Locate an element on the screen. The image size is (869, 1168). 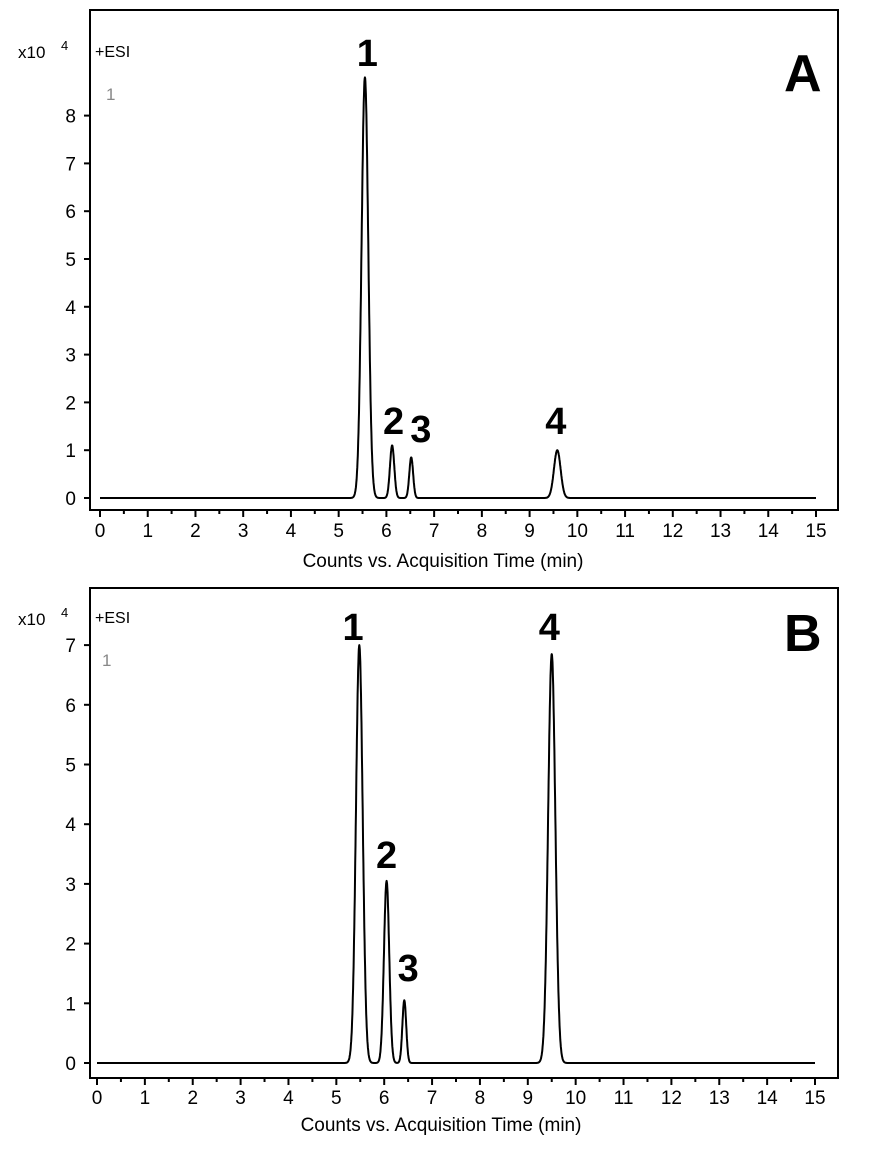
x-tick-label-a: 5 is located at coordinates (338, 531).